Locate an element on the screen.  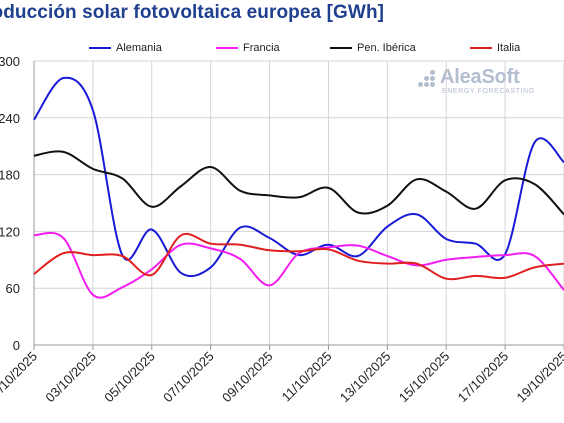
x-tick-label: /10/2025 is located at coordinates (20, 372).